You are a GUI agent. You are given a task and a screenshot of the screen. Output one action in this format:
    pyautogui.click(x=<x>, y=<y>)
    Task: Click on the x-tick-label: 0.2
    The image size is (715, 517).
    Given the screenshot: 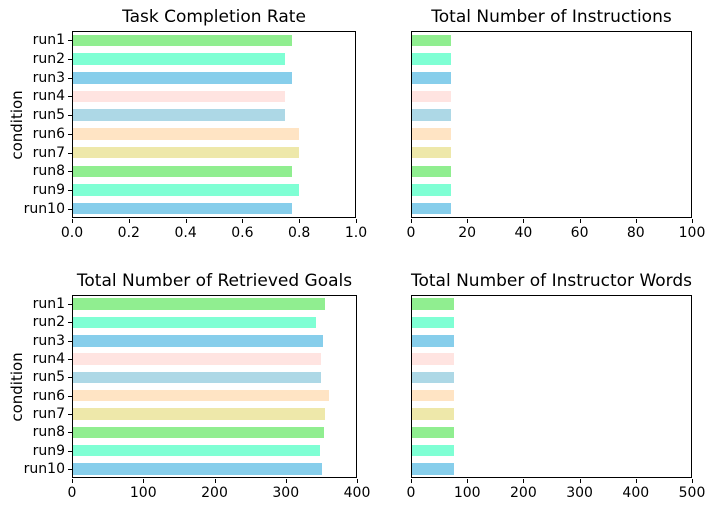 What is the action you would take?
    pyautogui.click(x=128, y=233)
    